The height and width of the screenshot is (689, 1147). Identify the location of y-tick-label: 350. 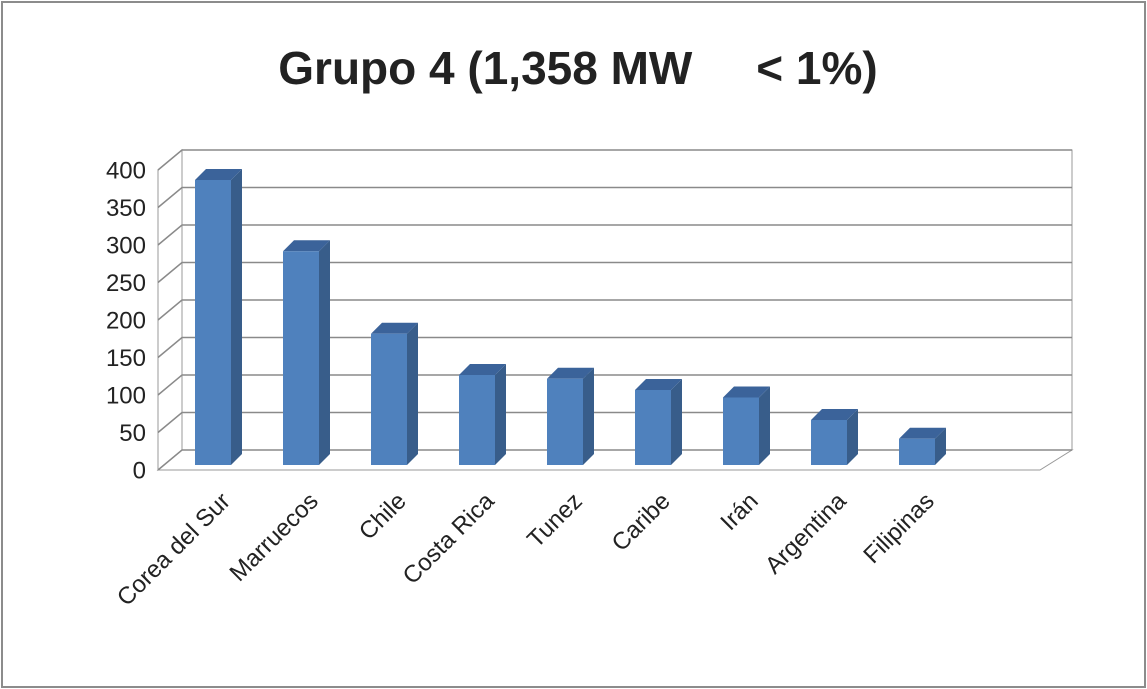
(126, 208).